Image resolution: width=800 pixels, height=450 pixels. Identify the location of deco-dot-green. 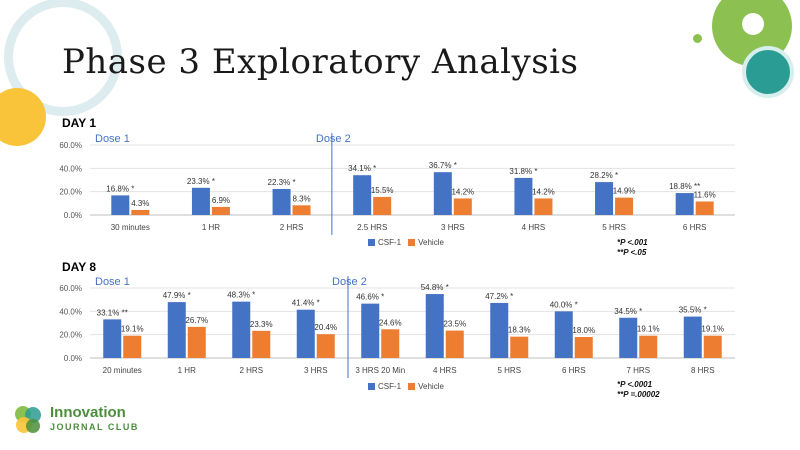
(697, 38).